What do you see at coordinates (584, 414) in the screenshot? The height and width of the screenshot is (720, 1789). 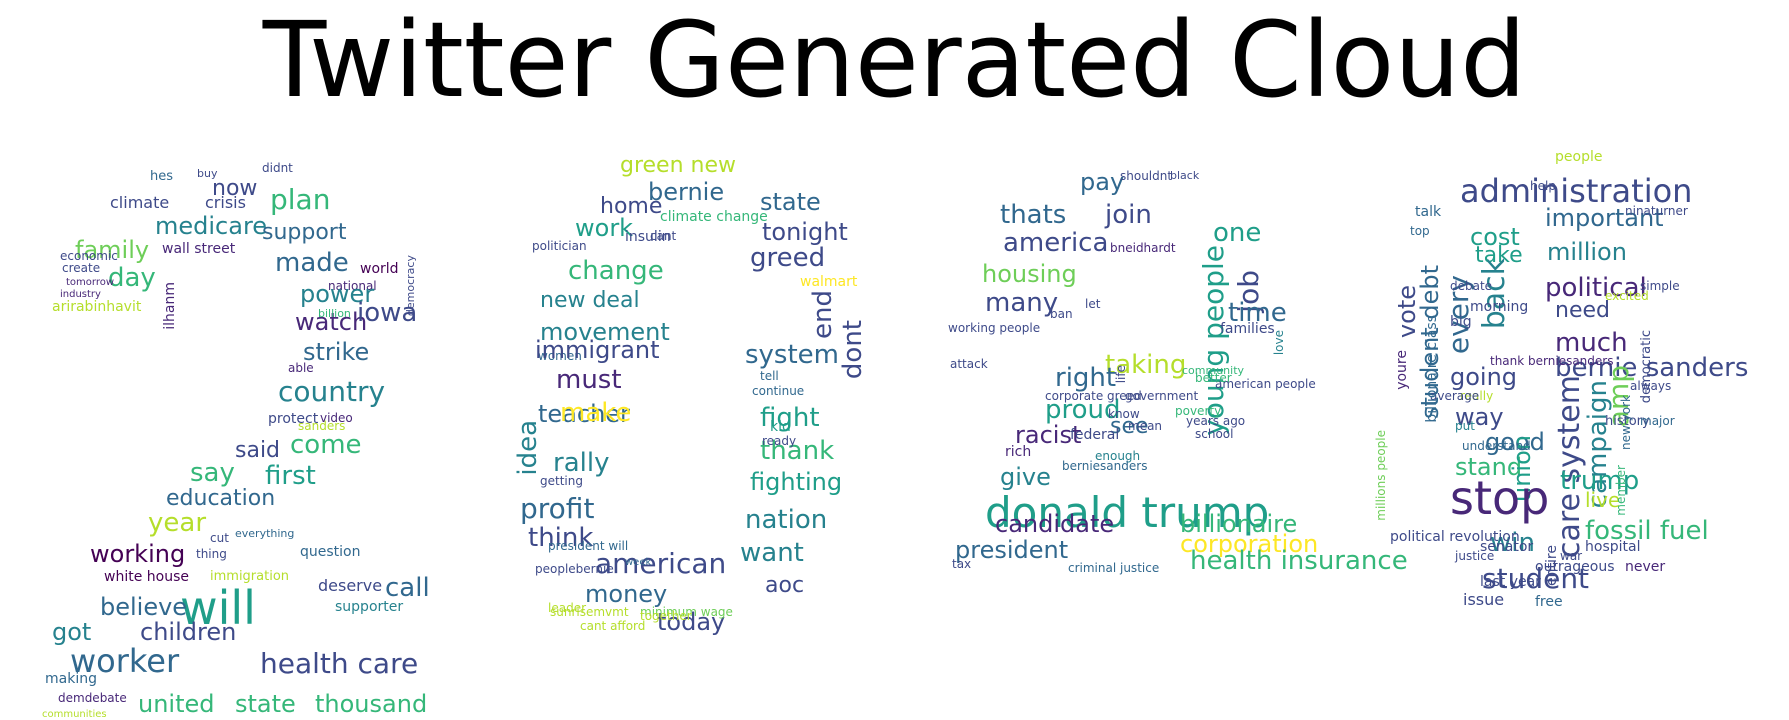 I see `cloud-word: teacher` at bounding box center [584, 414].